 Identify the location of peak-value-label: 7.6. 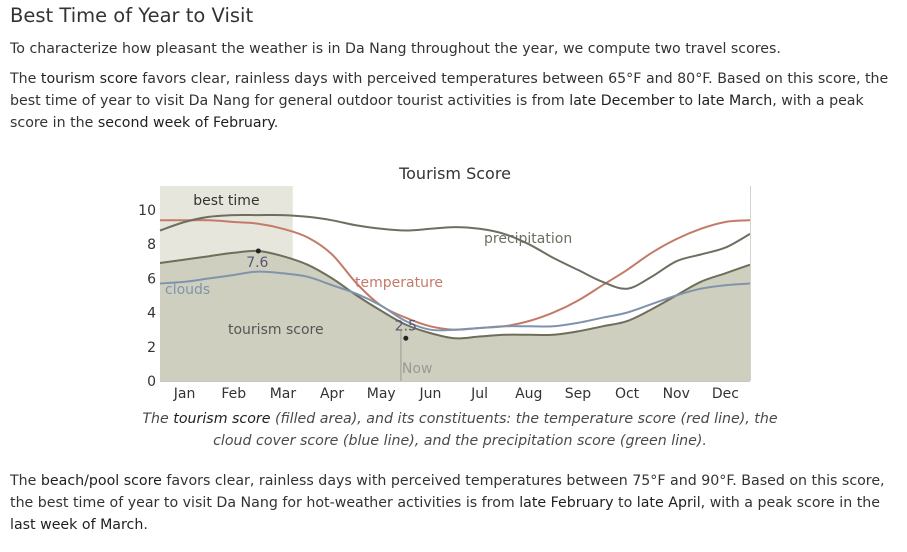
(257, 263).